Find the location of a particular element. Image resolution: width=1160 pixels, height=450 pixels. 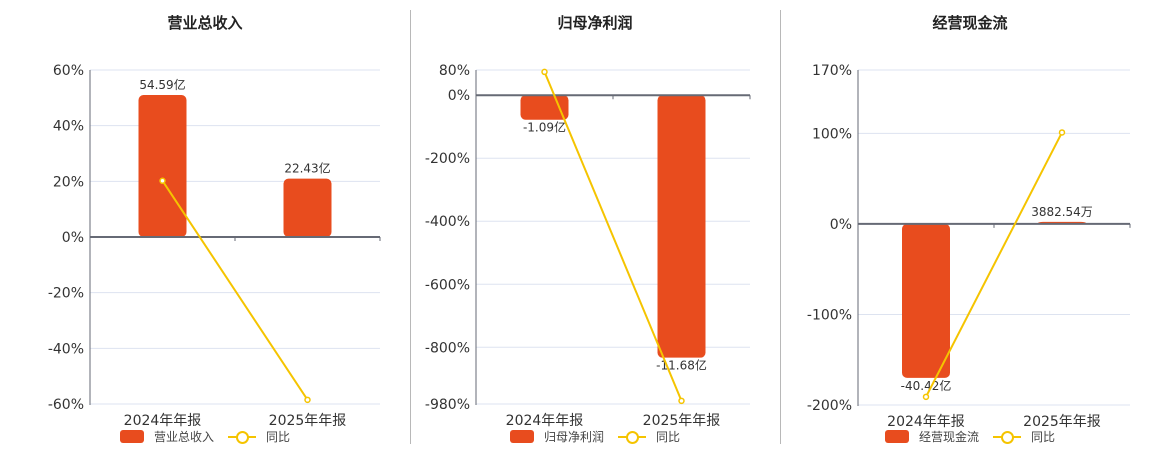

legend: 归母净利润 同比 is located at coordinates (595, 436).